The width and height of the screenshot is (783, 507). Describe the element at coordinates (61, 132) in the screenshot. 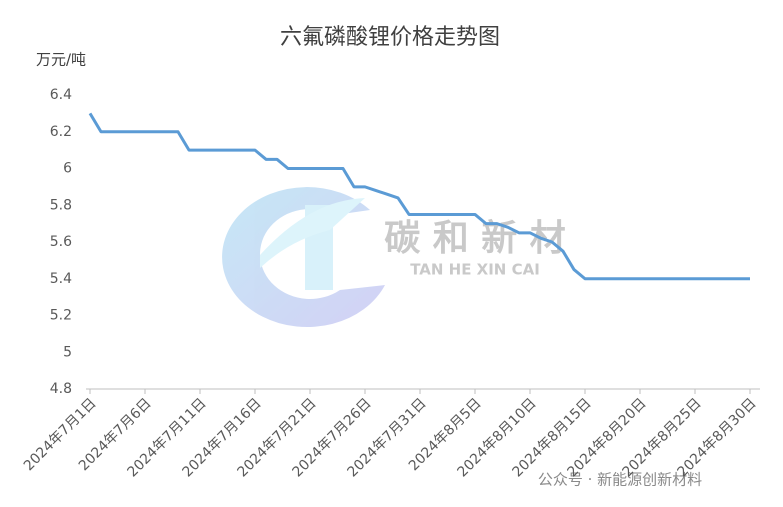

I see `y-tick-label: 6.2` at that location.